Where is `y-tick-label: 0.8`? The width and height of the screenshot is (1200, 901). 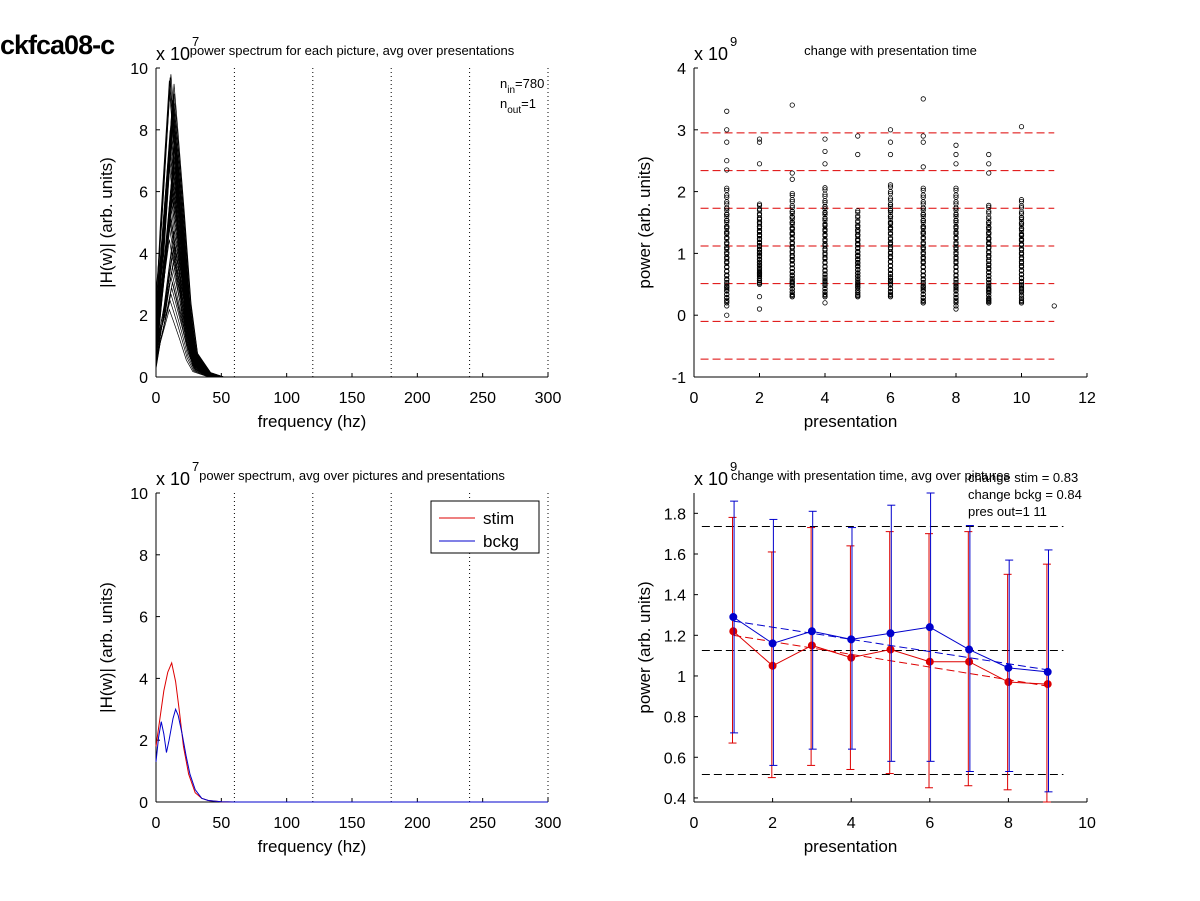 y-tick-label: 0.8 is located at coordinates (675, 718).